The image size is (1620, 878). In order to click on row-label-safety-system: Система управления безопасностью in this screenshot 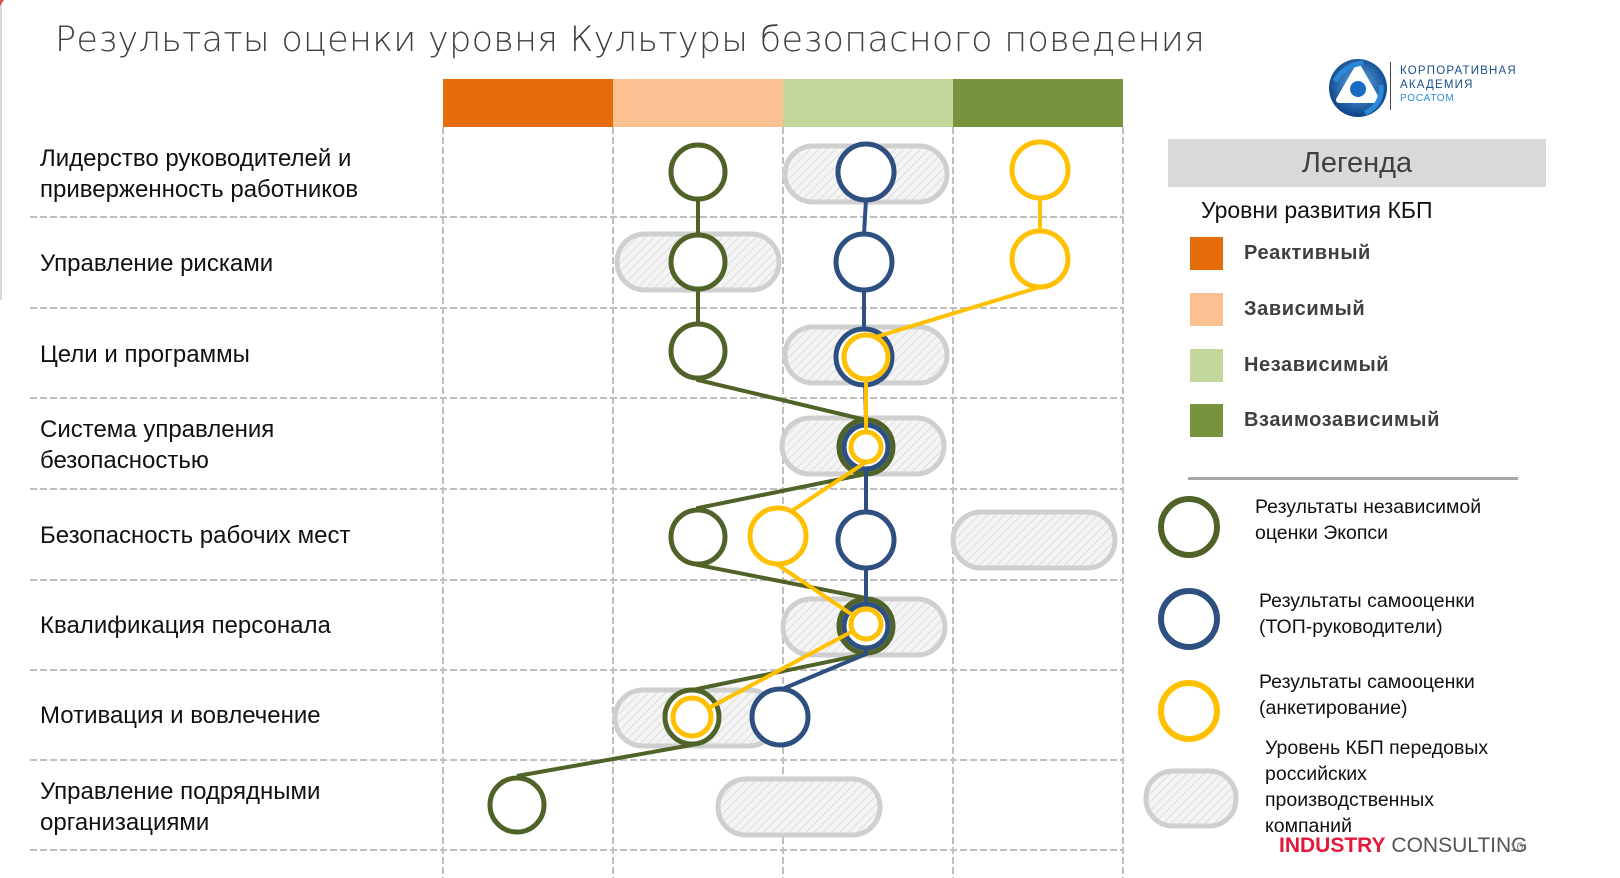, I will do `click(157, 445)`.